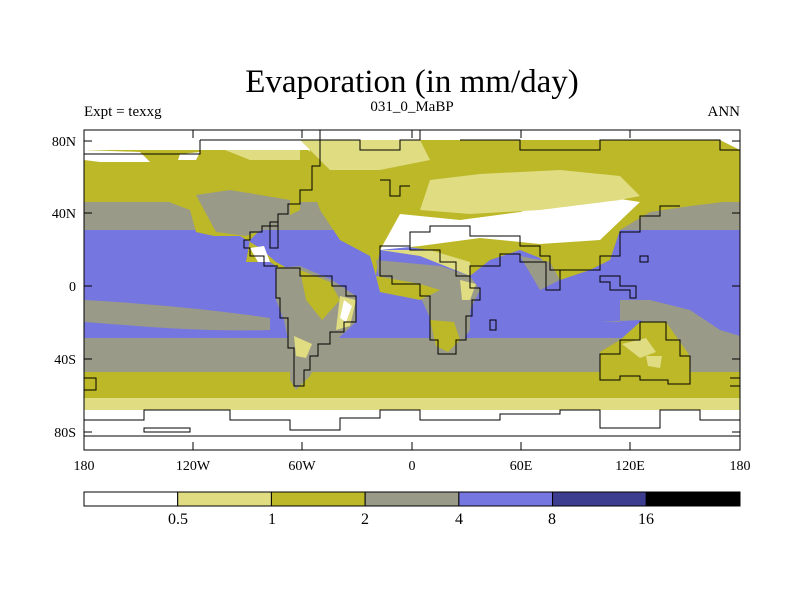 The height and width of the screenshot is (600, 800). I want to click on lon-tick-labels: 180 120W 60W 0 60E 120E 180, so click(412, 466).